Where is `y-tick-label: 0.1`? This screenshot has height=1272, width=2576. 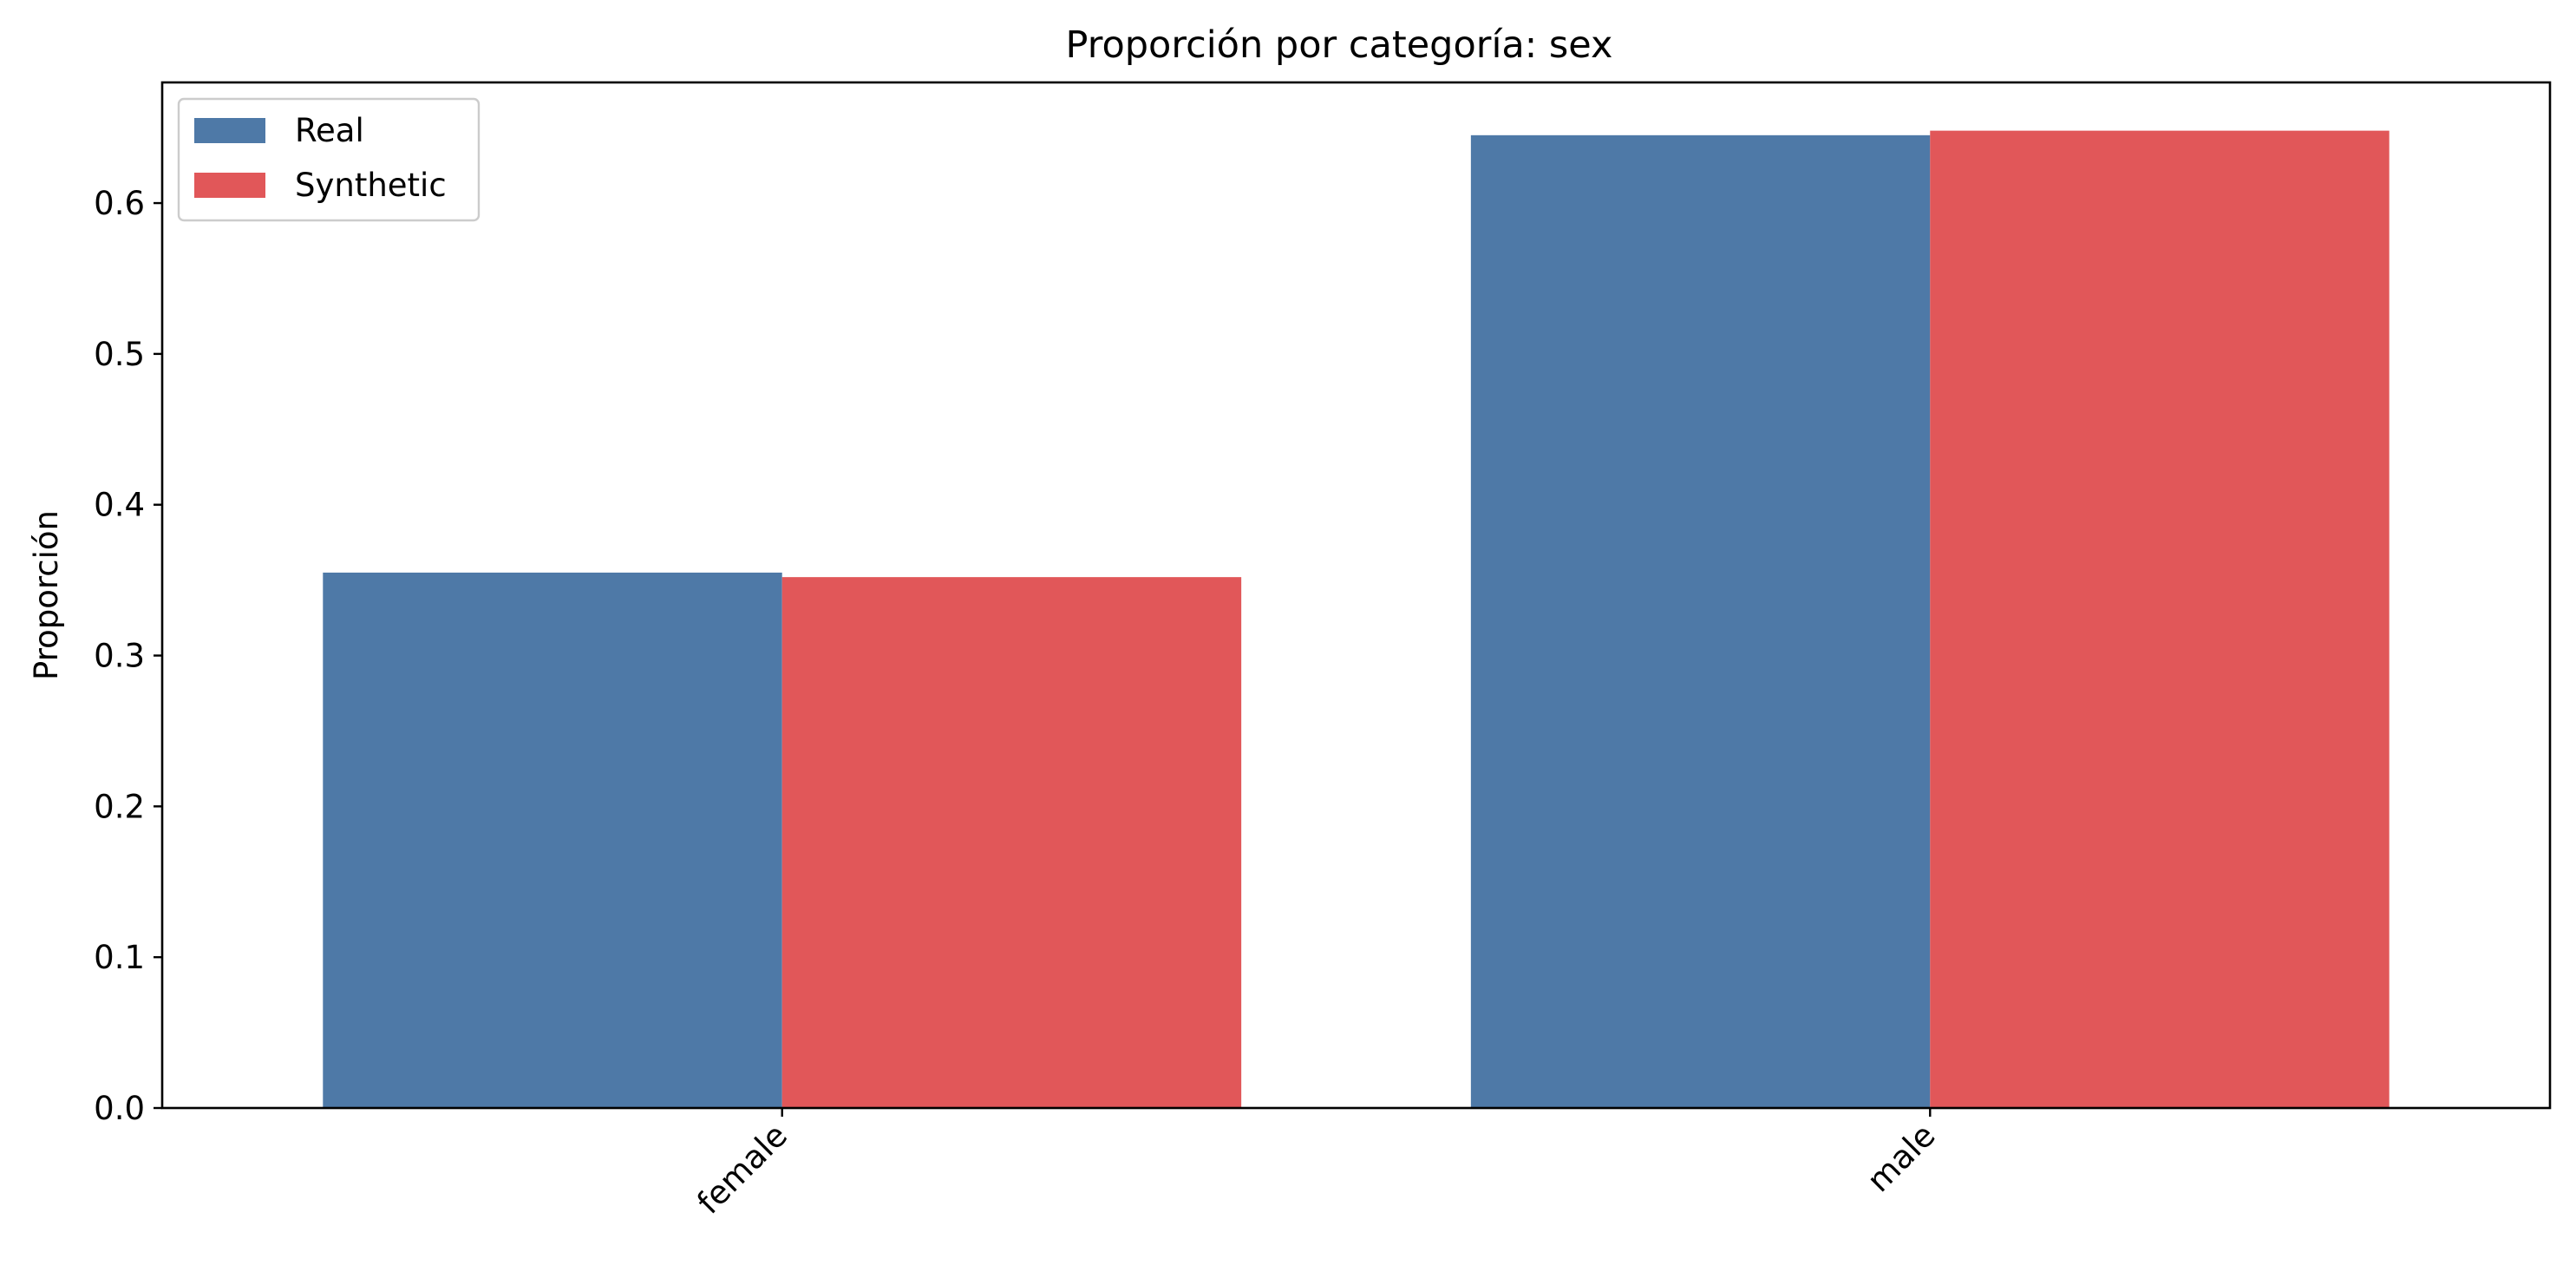 y-tick-label: 0.1 is located at coordinates (119, 957).